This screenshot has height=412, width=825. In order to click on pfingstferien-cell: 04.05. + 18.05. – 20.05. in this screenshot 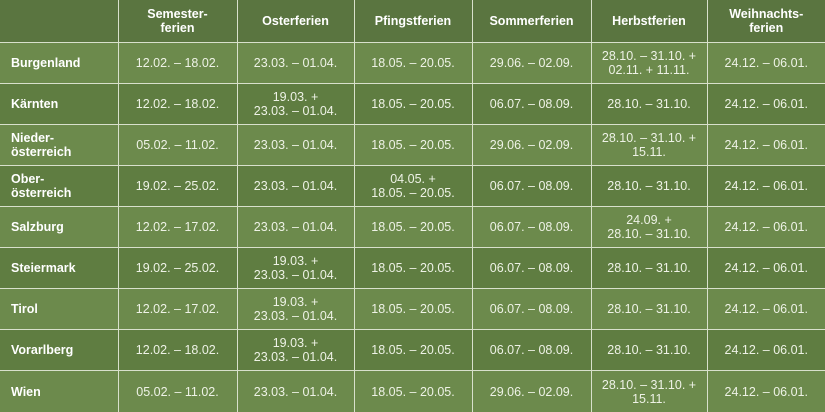, I will do `click(413, 185)`.